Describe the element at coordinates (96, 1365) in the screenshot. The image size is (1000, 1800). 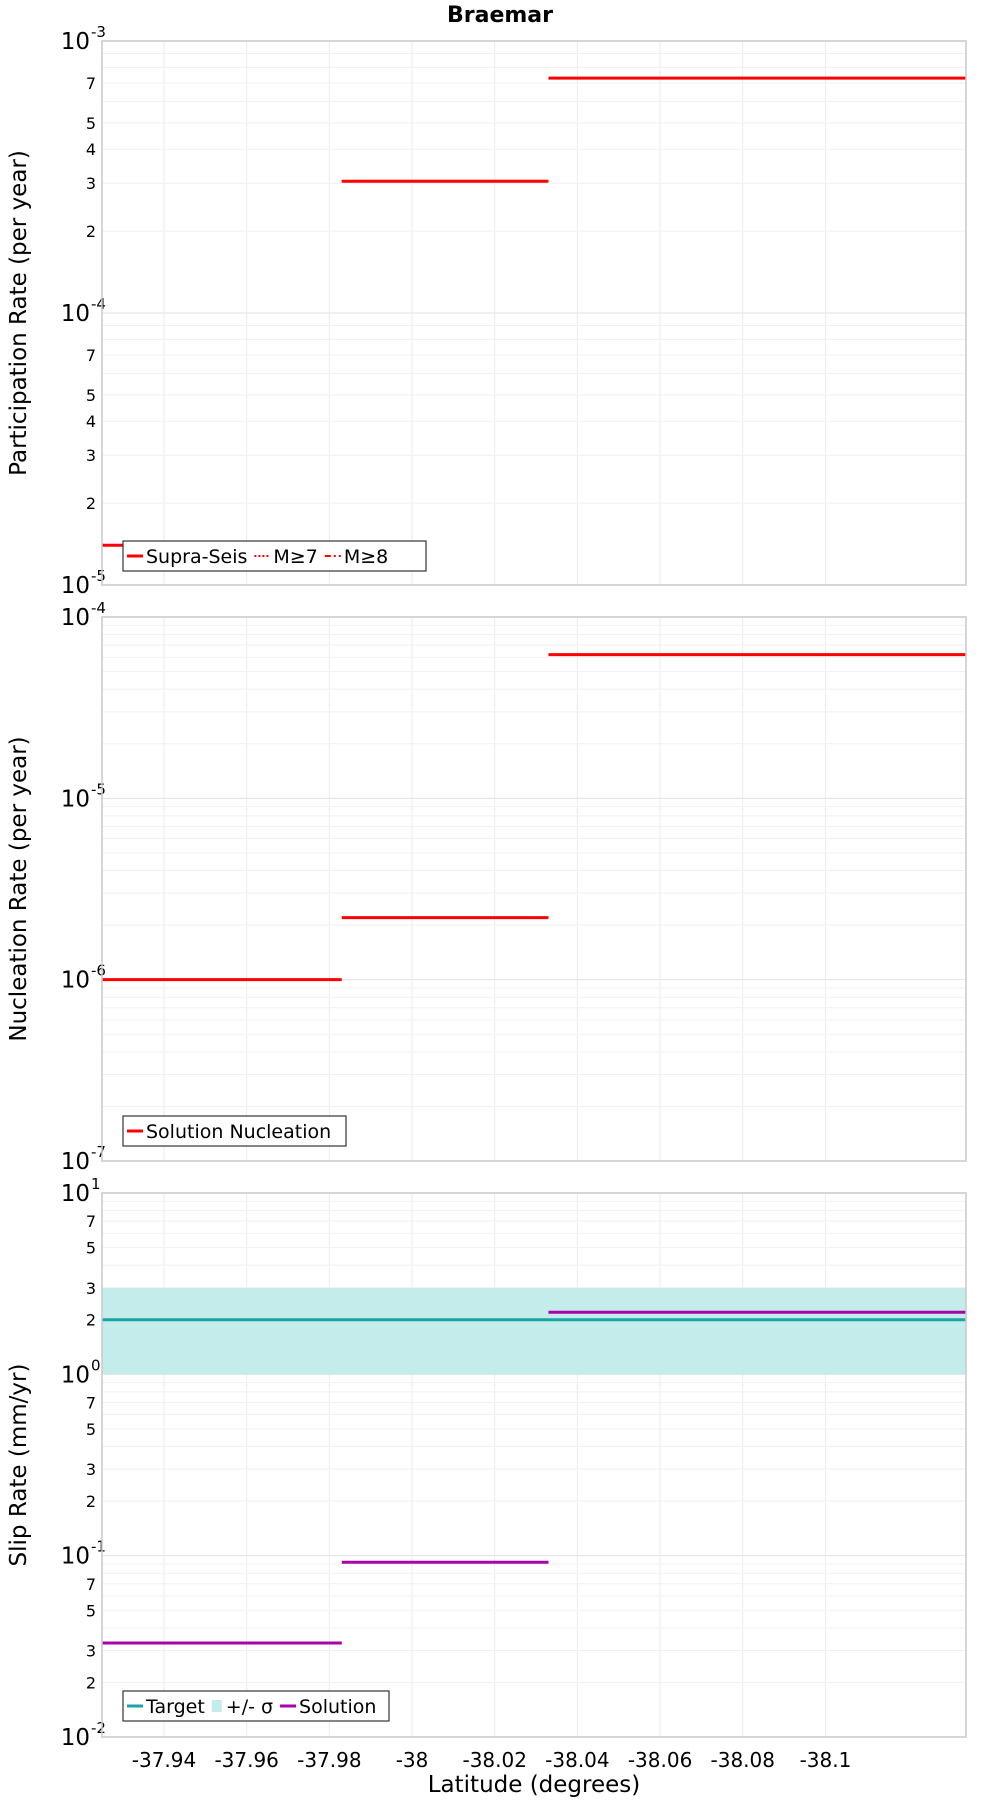
I see `y-tick-exponent: 0` at that location.